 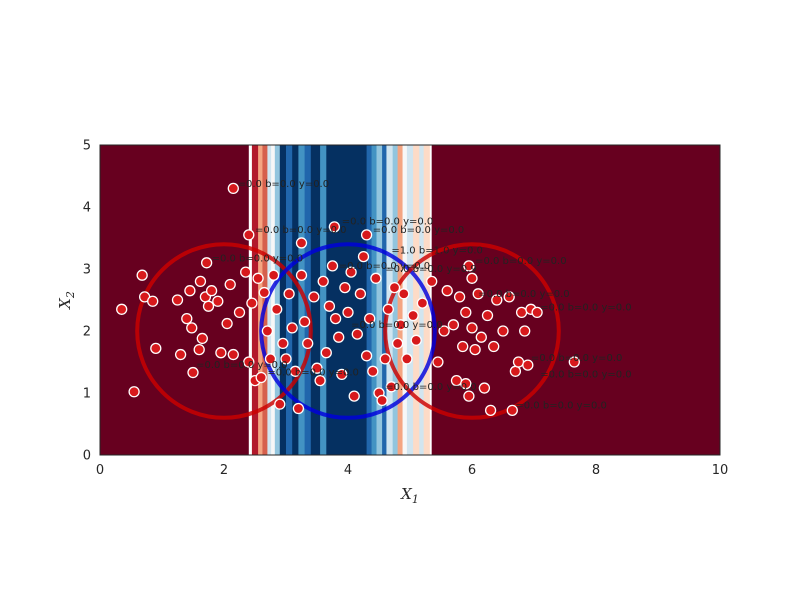 What do you see at coordinates (87, 301) in the screenshot?
I see `y-tick-labels: 0 1 2 3 4 5` at bounding box center [87, 301].